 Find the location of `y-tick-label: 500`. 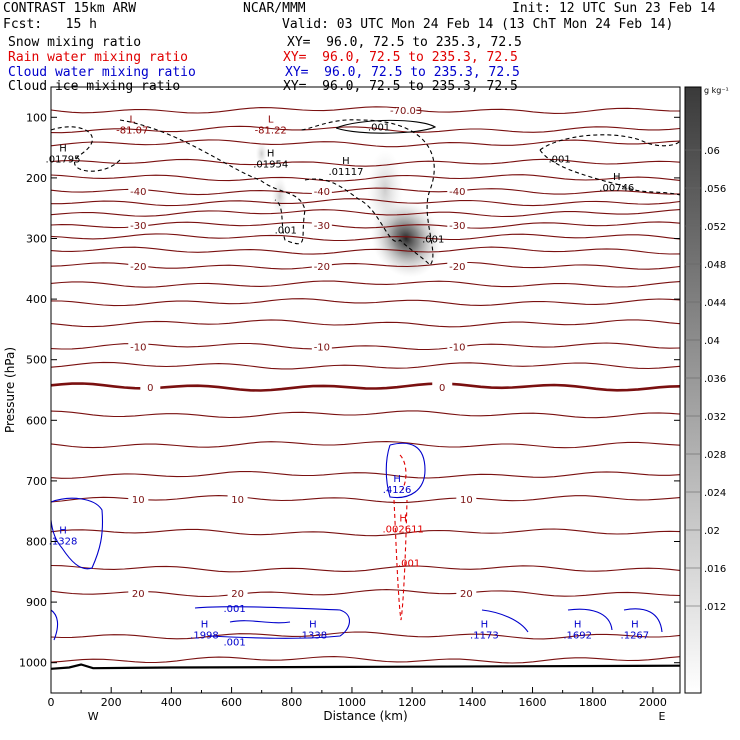

y-tick-label: 500 is located at coordinates (36, 360).